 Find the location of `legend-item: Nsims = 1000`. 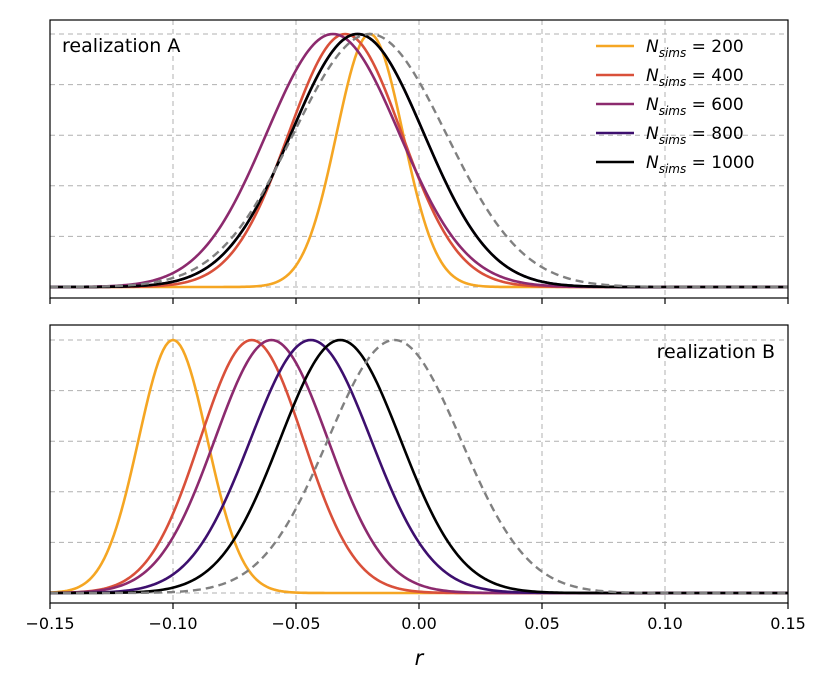

legend-item: Nsims = 1000 is located at coordinates (675, 164).